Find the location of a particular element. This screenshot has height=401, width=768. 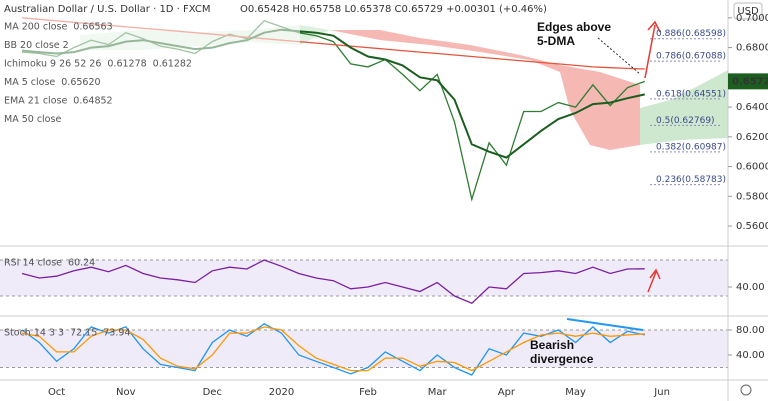

legend-label: BB 20 close 2 is located at coordinates (36, 45).